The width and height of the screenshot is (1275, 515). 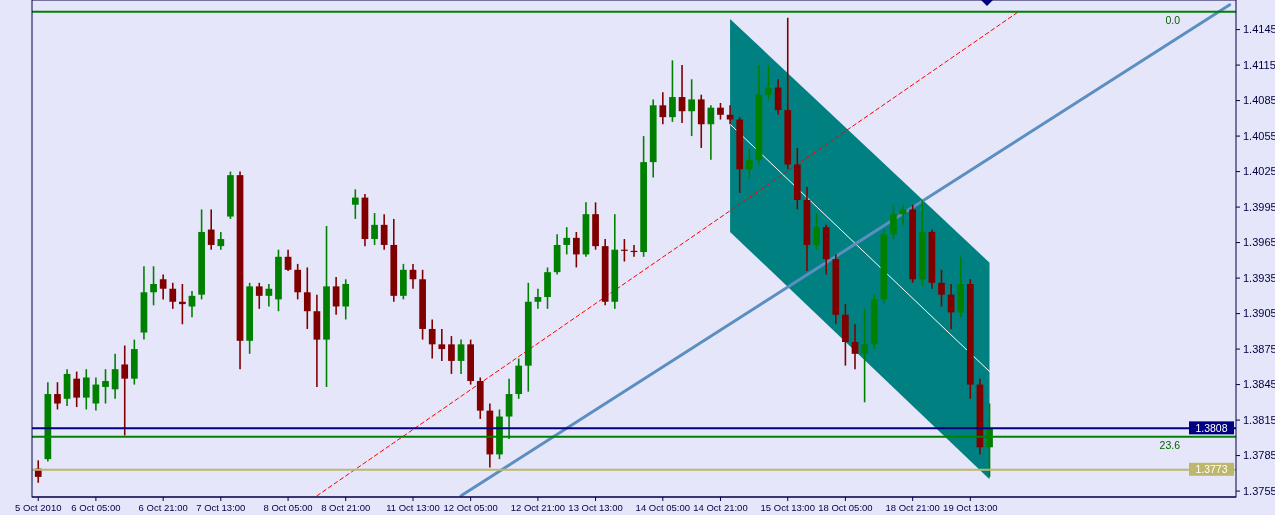 What do you see at coordinates (470, 507) in the screenshot?
I see `x-tick-label: 12 Oct 05:00` at bounding box center [470, 507].